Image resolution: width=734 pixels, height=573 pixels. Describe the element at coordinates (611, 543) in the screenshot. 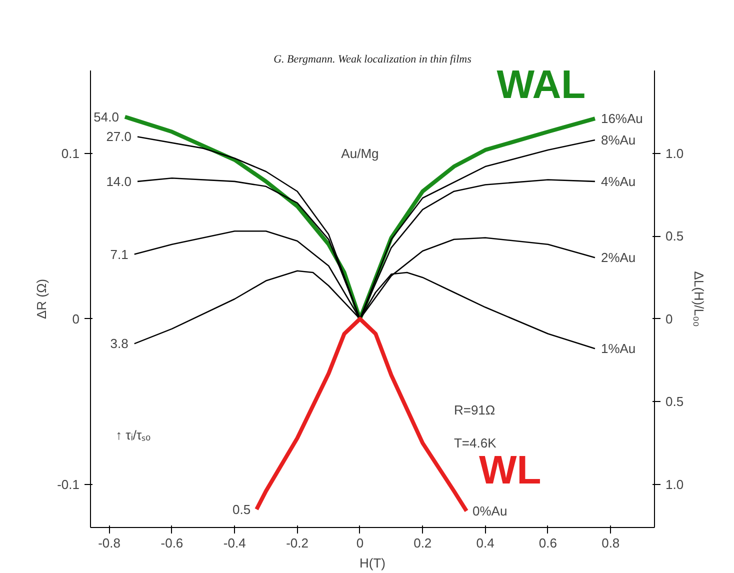

I see `x-tick-label: 0.8` at that location.